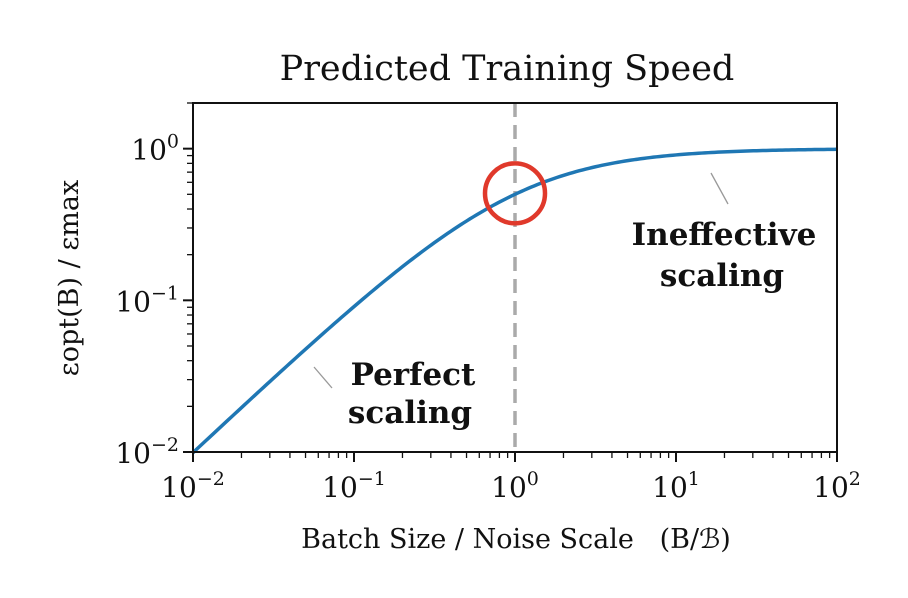  Describe the element at coordinates (837, 486) in the screenshot. I see `x-tick-label: 10²` at that location.